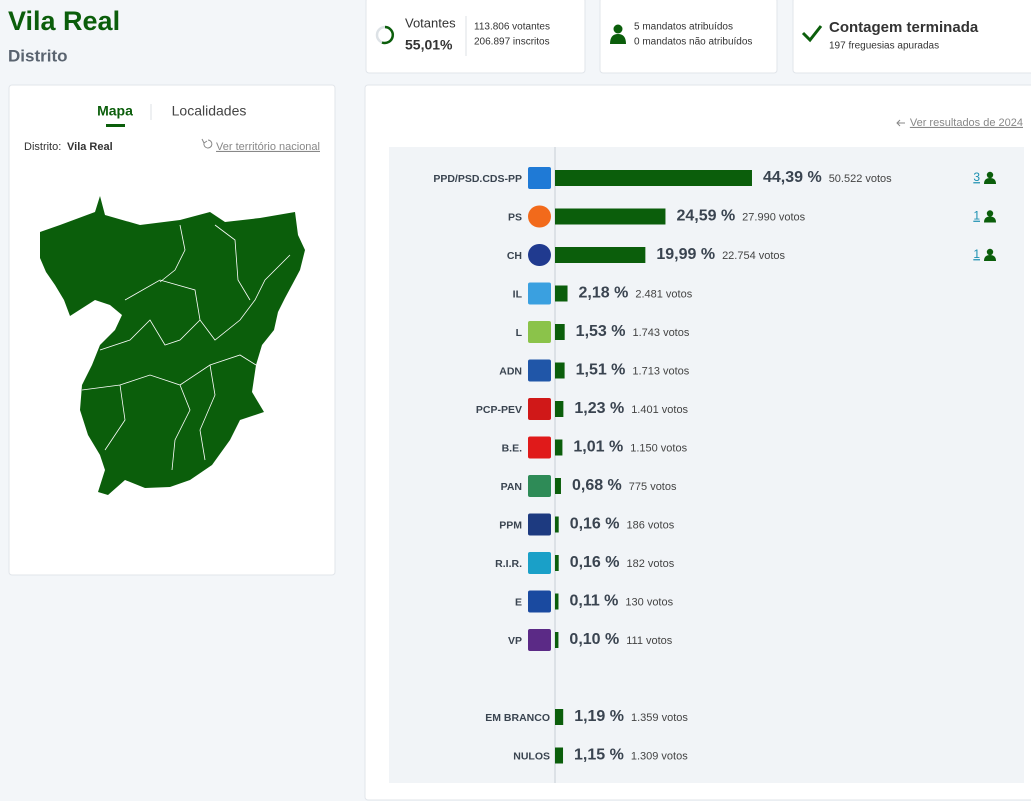  What do you see at coordinates (900, 123) in the screenshot?
I see `arrow-icon` at bounding box center [900, 123].